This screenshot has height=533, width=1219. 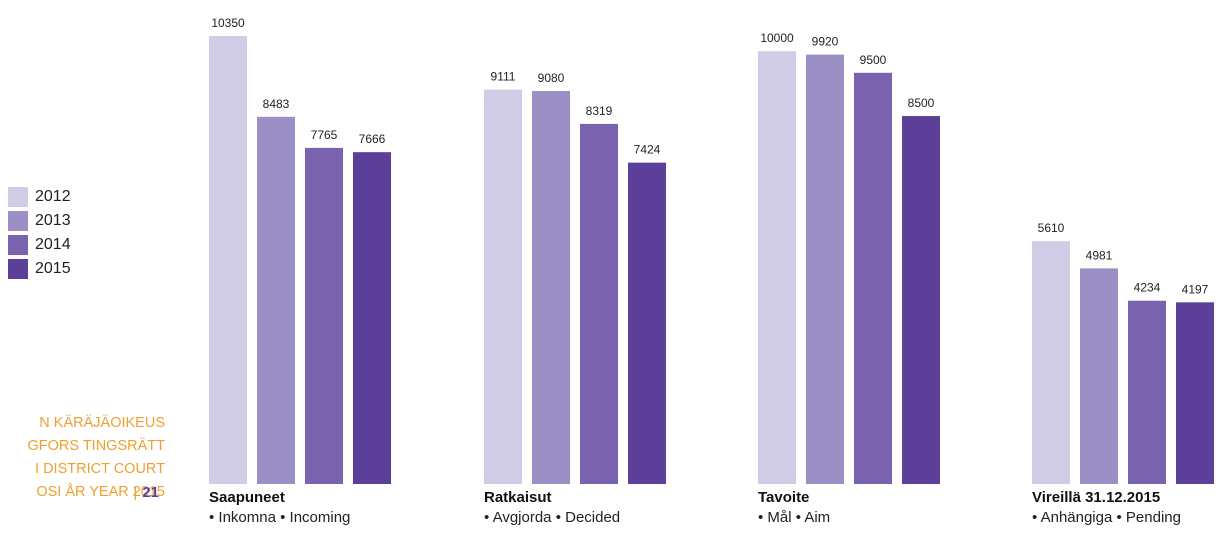 I want to click on bar-value-label: 4197, so click(x=1195, y=289).